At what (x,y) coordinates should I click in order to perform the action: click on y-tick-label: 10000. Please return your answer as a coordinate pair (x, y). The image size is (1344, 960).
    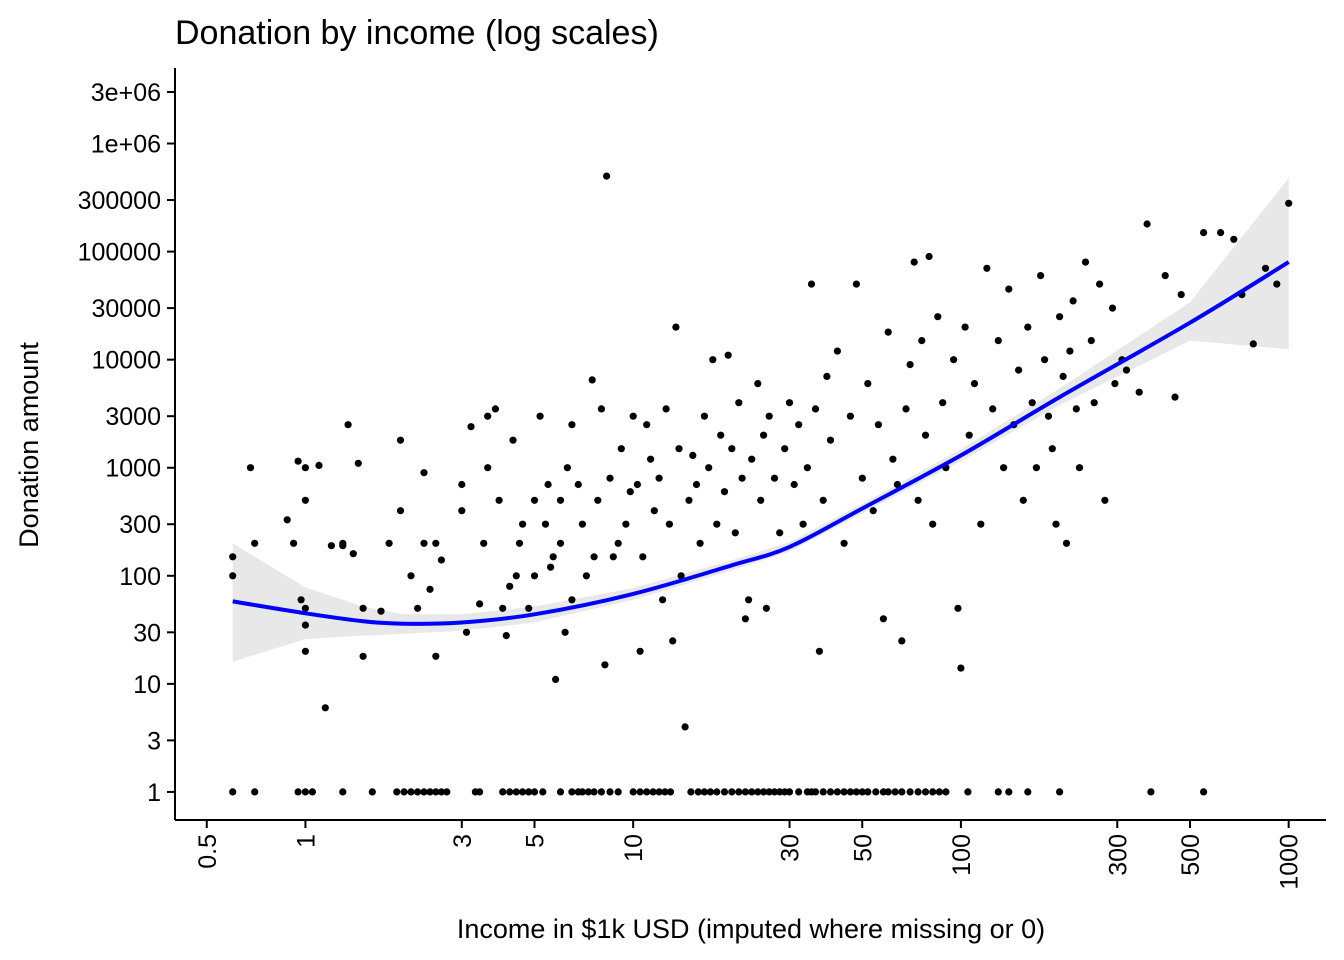
    Looking at the image, I should click on (126, 361).